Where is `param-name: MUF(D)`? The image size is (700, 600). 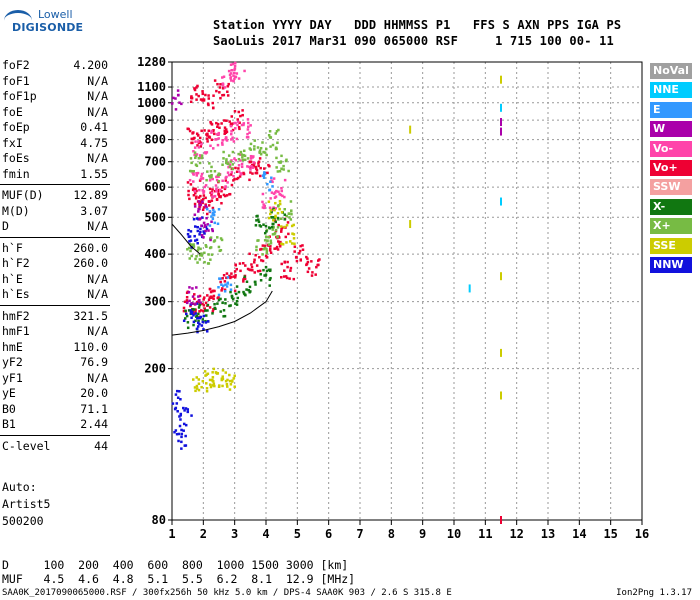
param-name: MUF(D) is located at coordinates (23, 195).